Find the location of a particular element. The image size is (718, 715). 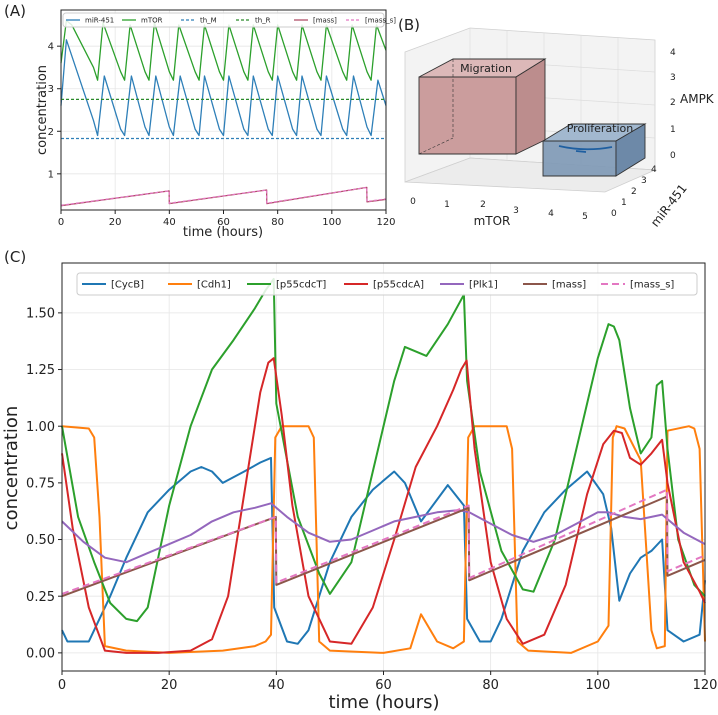

b-x-tick: 0 is located at coordinates (413, 202).